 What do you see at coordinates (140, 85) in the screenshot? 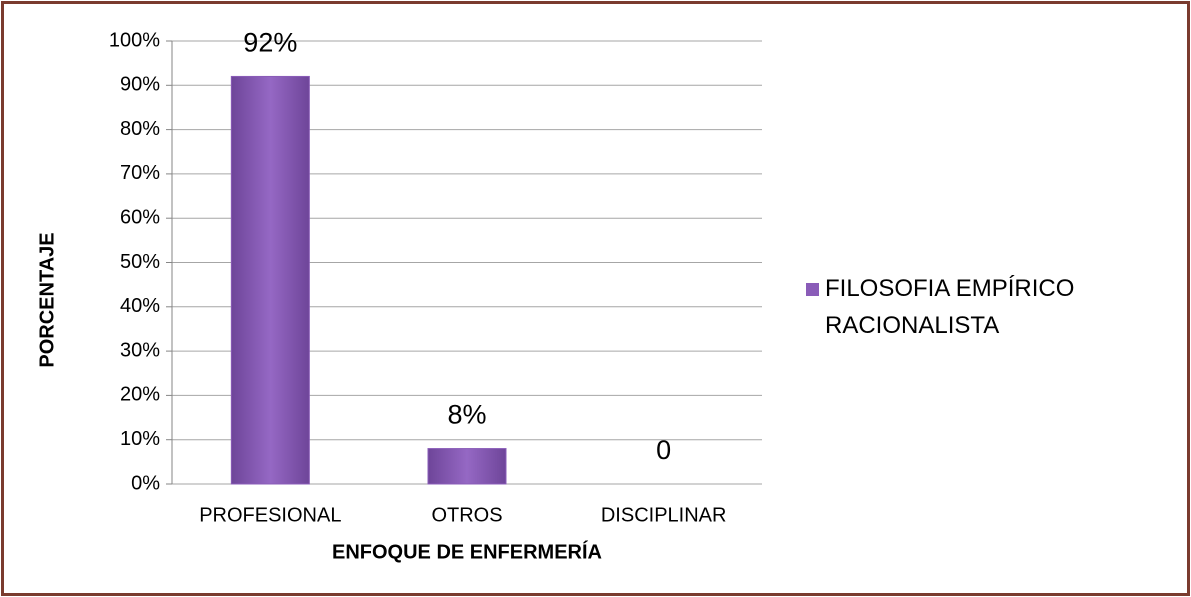
I see `y-tick-label: 90%` at bounding box center [140, 85].